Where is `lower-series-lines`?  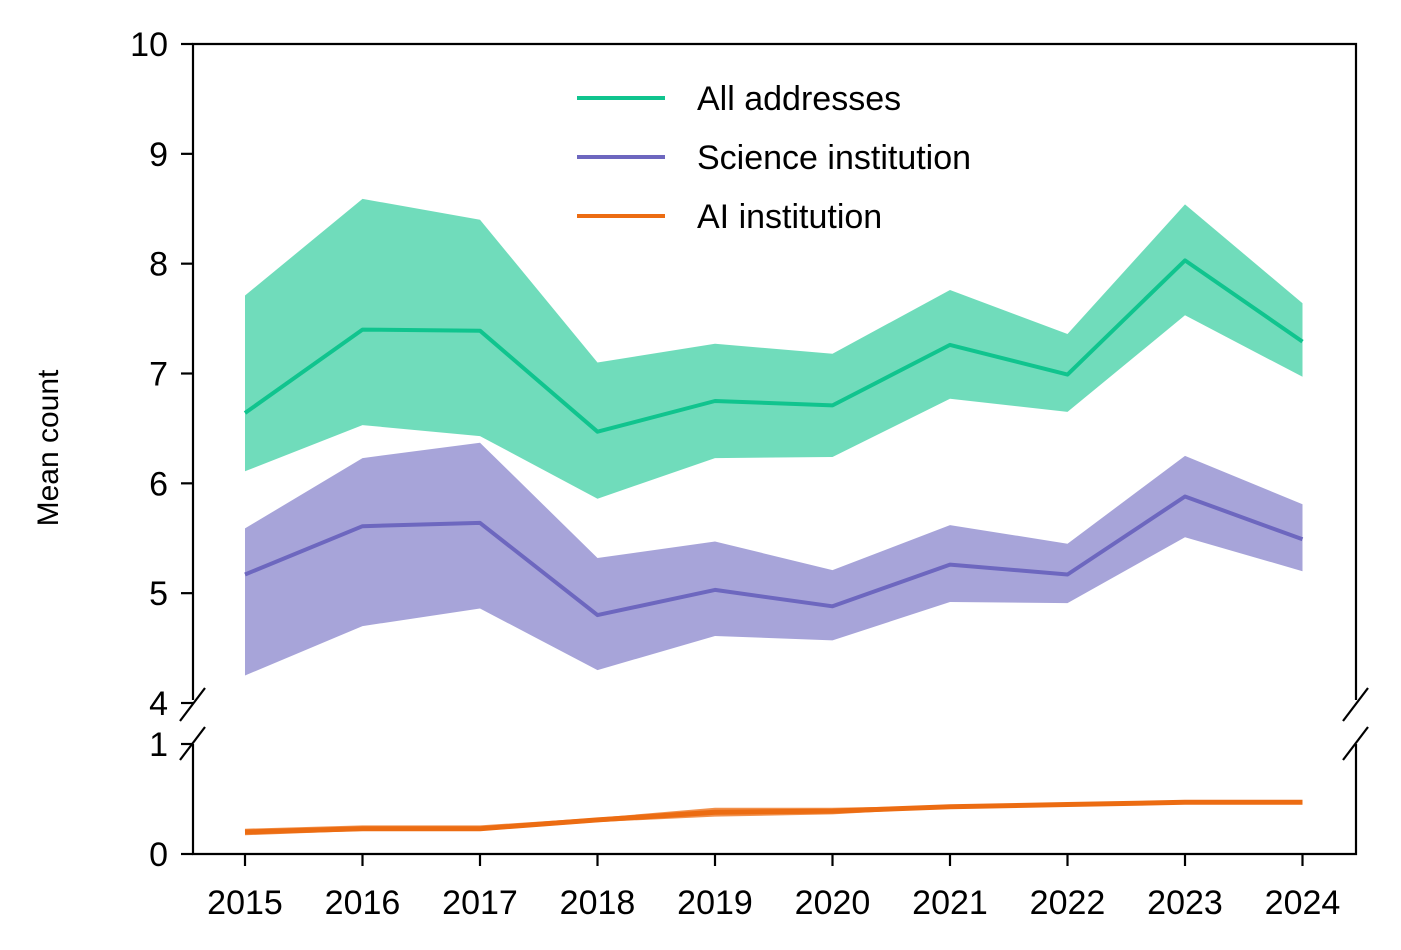 lower-series-lines is located at coordinates (774, 817).